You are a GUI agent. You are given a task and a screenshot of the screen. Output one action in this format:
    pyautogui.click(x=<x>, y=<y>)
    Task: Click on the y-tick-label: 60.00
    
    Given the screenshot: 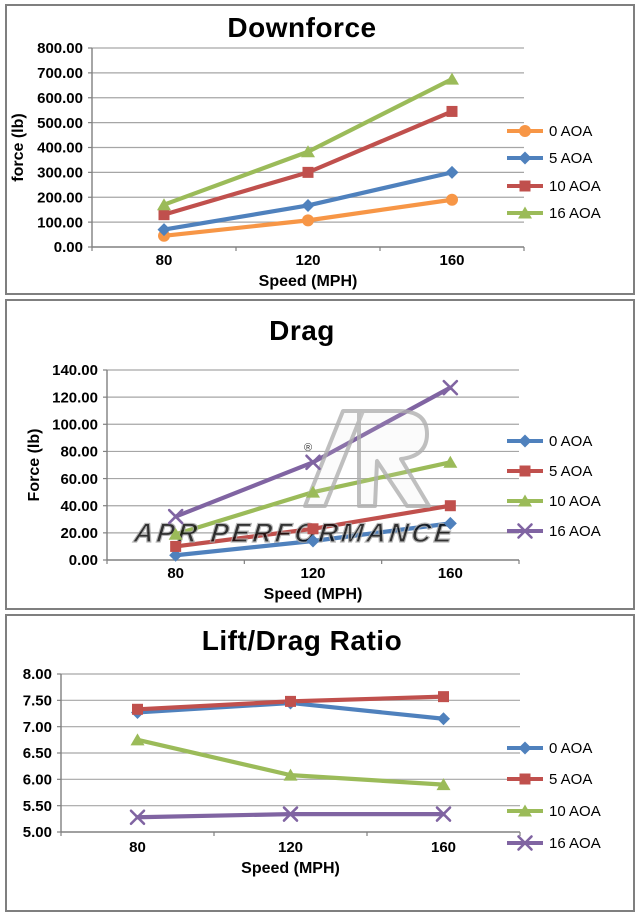 What is the action you would take?
    pyautogui.click(x=79, y=479)
    